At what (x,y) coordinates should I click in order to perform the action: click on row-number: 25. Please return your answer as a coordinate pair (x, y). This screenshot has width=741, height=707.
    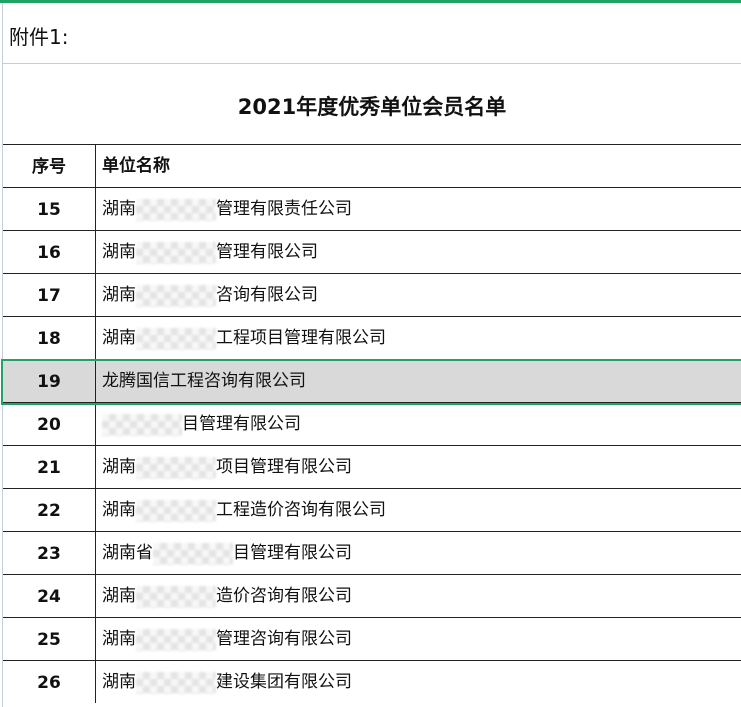
    Looking at the image, I should click on (49, 639).